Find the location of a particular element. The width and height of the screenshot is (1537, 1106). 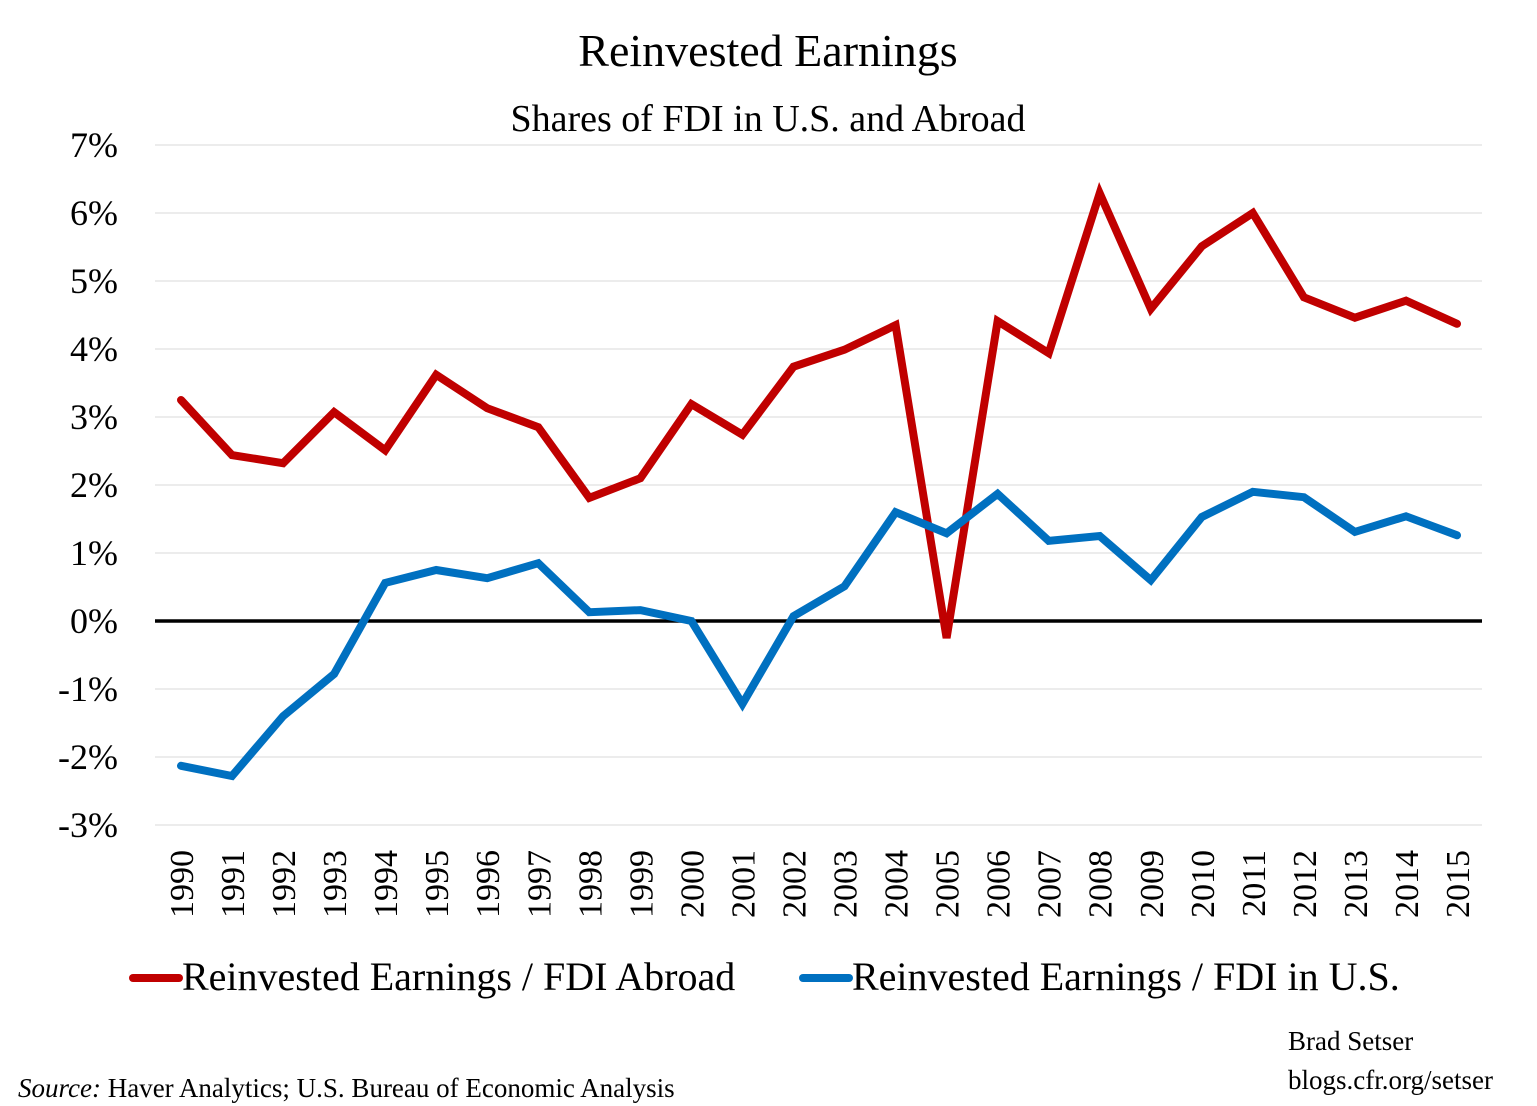

y-tick-label: 6% is located at coordinates (94, 213).